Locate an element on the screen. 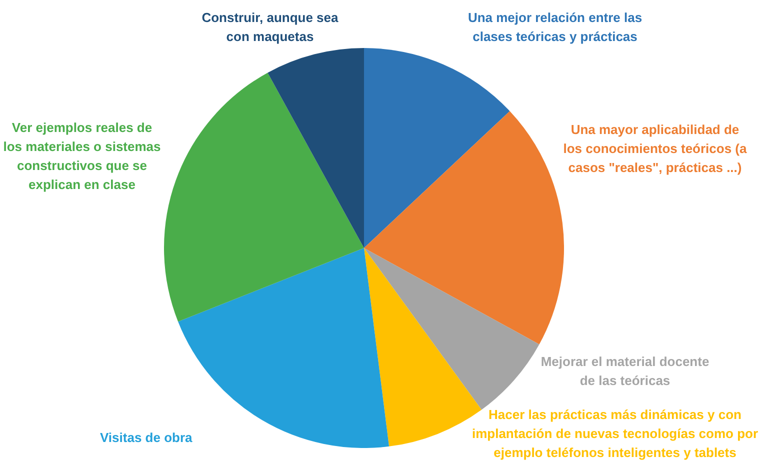 The width and height of the screenshot is (769, 474). slice-label: Una mayor aplicabilidad de los conocimientos teóricos (a casos "reales", prácticas ...) is located at coordinates (655, 149).